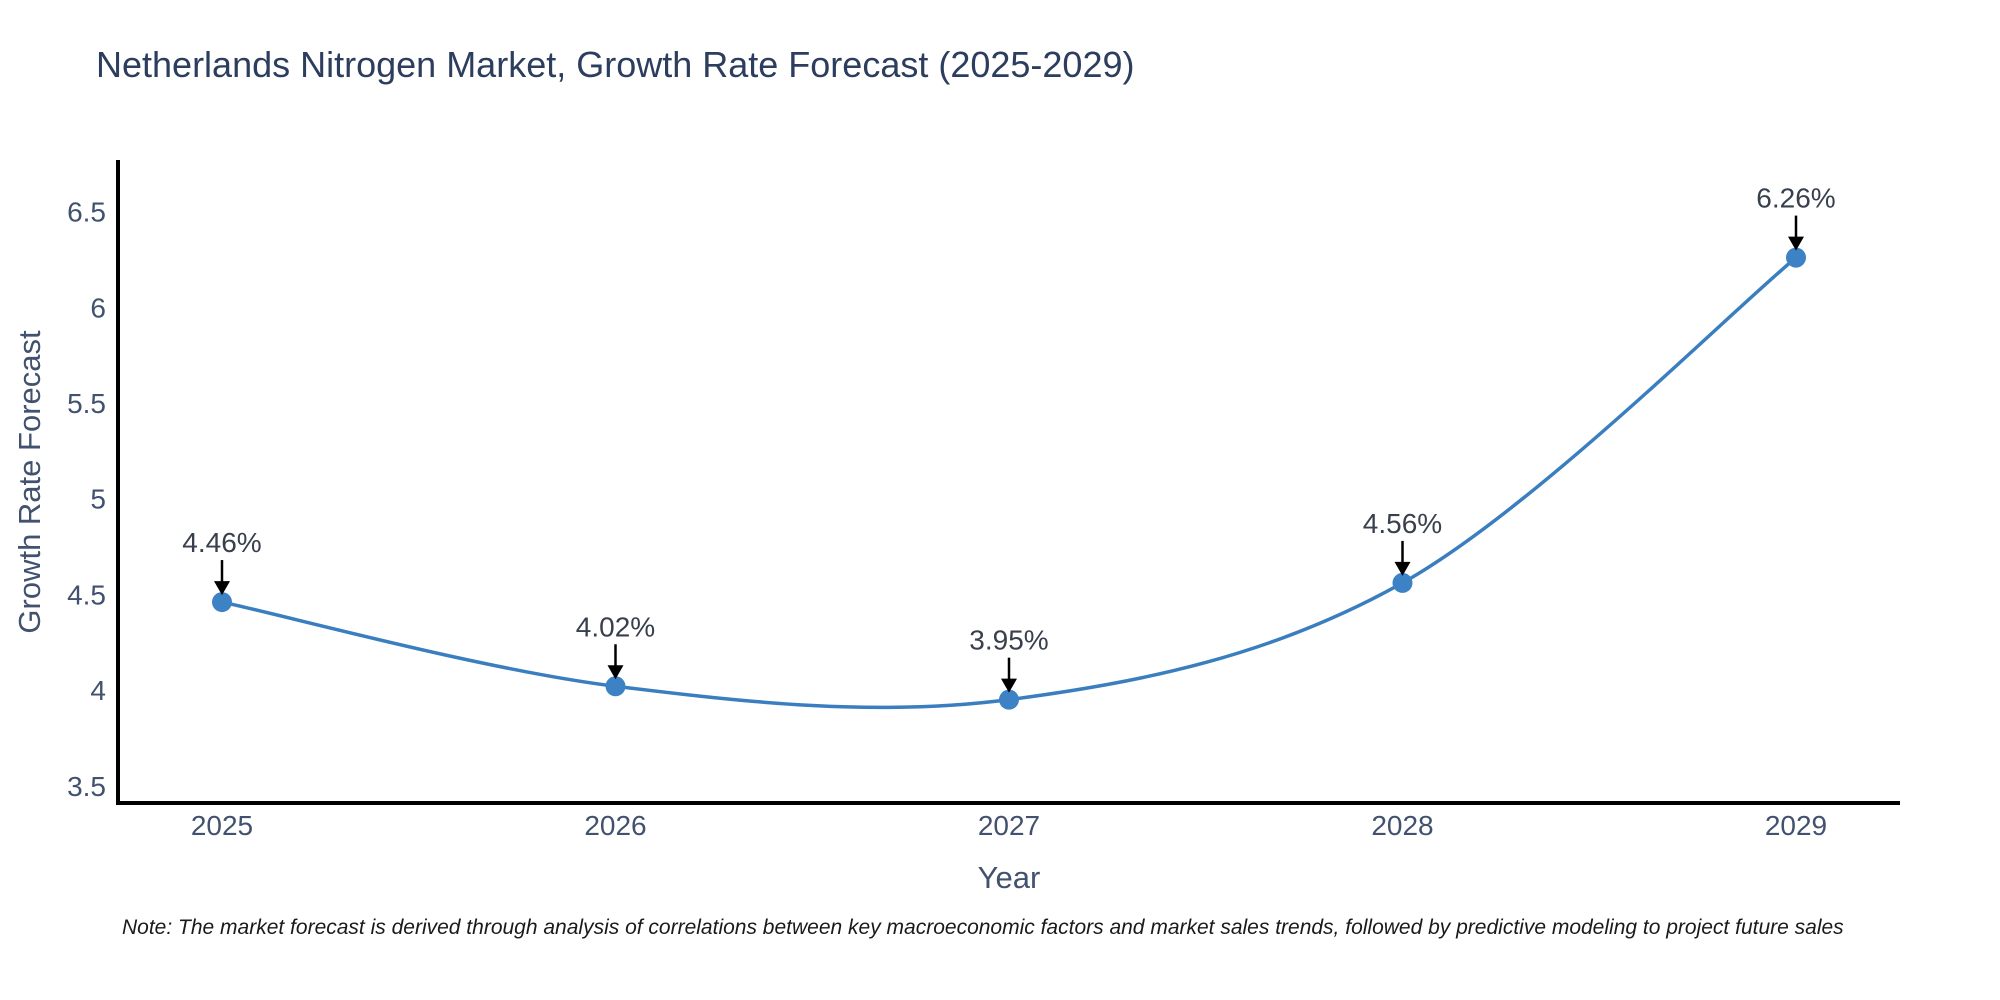 This screenshot has width=2000, height=1000. Describe the element at coordinates (98, 690) in the screenshot. I see `y-tick-label: 4` at that location.